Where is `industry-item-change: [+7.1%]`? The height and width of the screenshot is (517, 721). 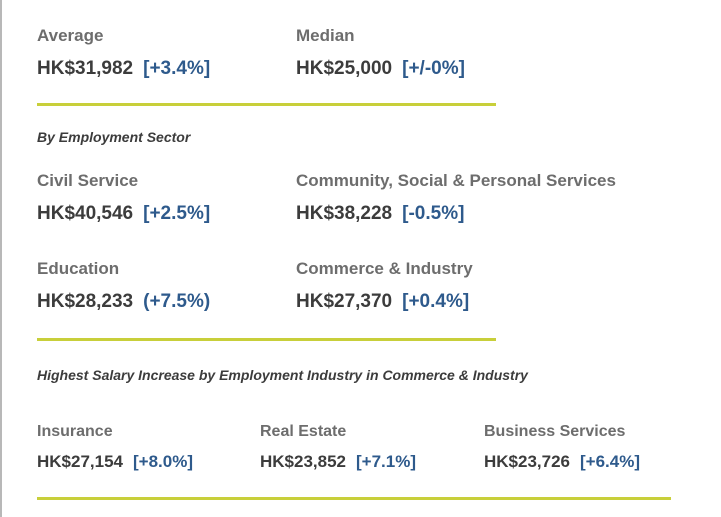
industry-item-change: [+7.1%] is located at coordinates (386, 461).